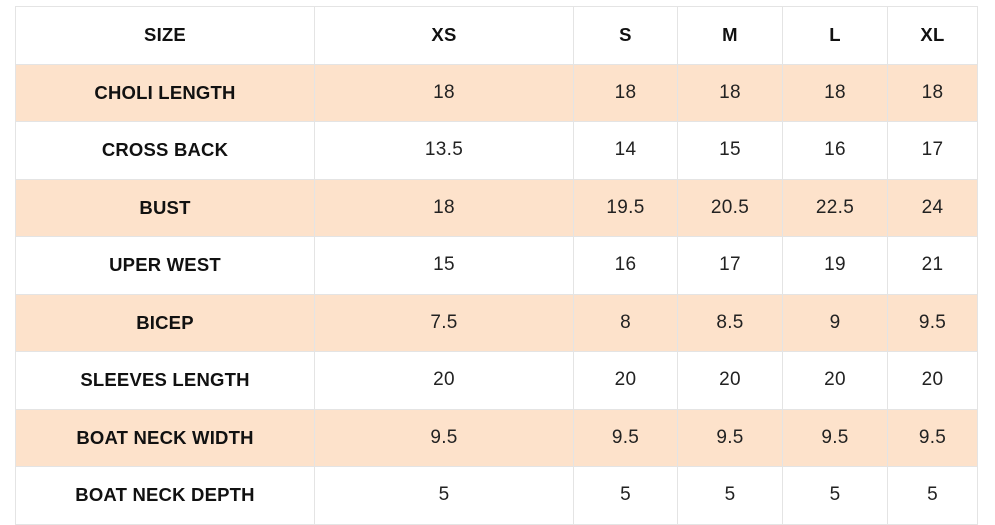 The width and height of the screenshot is (995, 525). What do you see at coordinates (625, 322) in the screenshot?
I see `table-cell: 8` at bounding box center [625, 322].